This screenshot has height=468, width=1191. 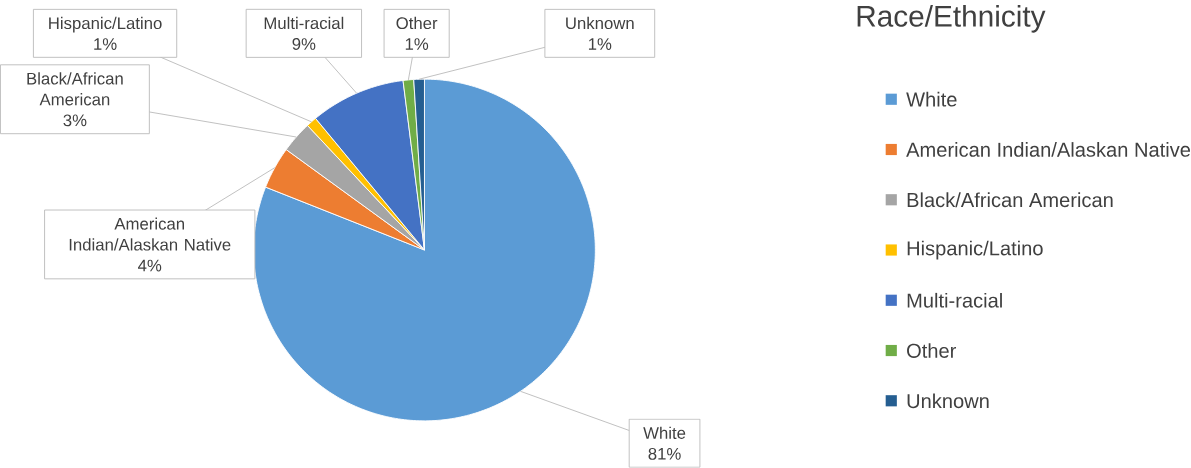 What do you see at coordinates (75, 120) in the screenshot?
I see `data-label: 3%` at bounding box center [75, 120].